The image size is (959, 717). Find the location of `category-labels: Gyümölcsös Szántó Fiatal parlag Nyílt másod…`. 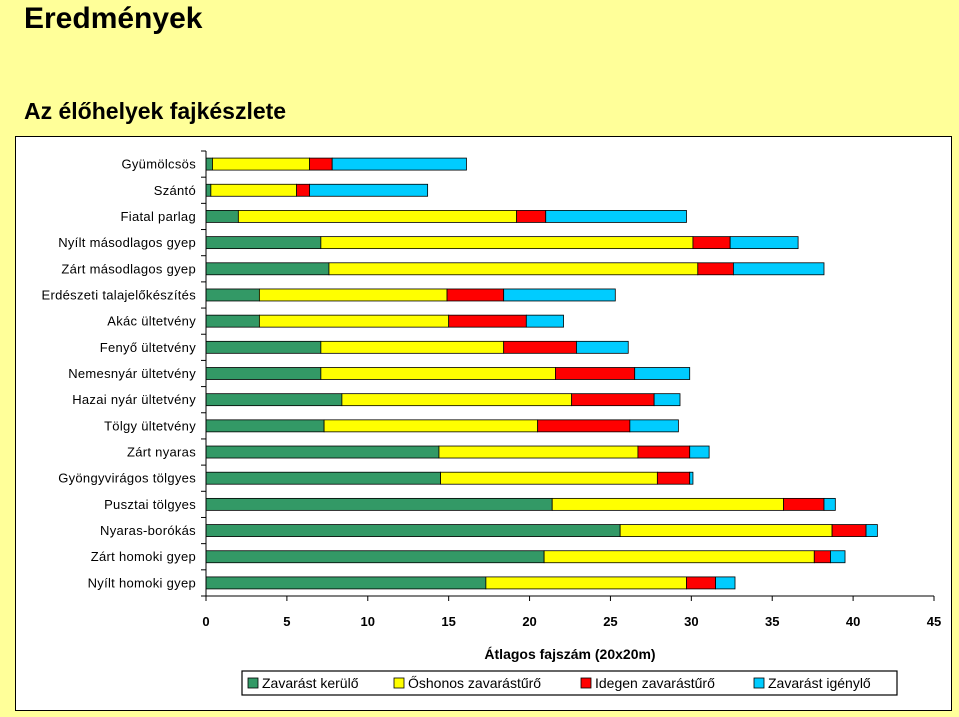

category-labels: Gyümölcsös Szántó Fiatal parlag Nyílt másod… is located at coordinates (119, 374).